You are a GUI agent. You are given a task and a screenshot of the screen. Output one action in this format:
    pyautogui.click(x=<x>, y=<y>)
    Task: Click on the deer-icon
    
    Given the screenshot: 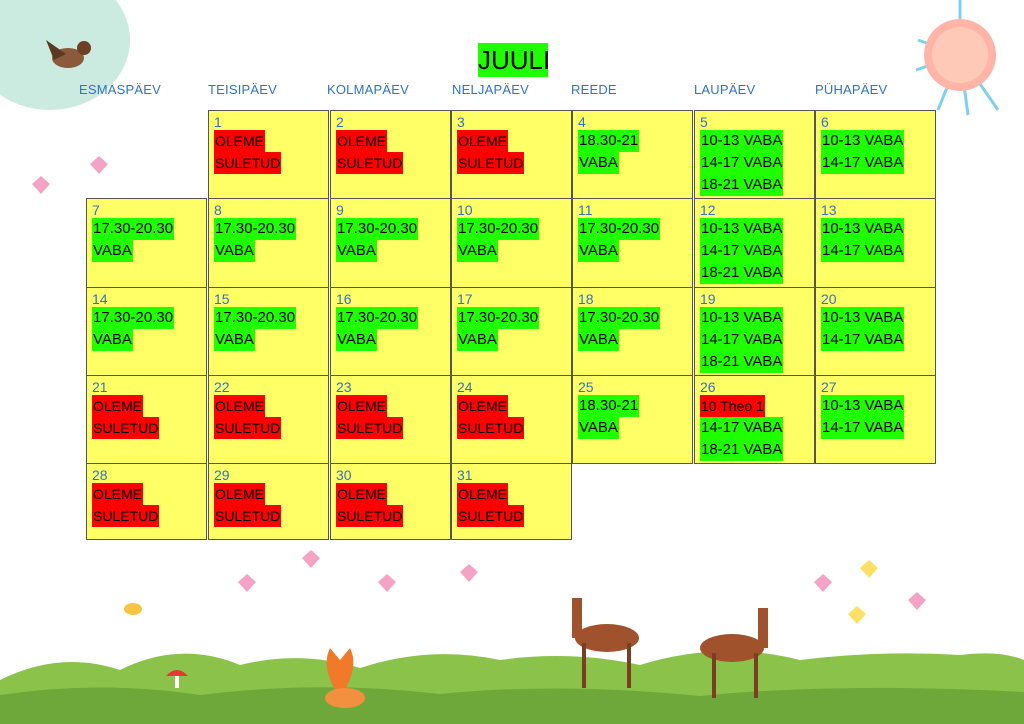 What is the action you would take?
    pyautogui.click(x=605, y=643)
    